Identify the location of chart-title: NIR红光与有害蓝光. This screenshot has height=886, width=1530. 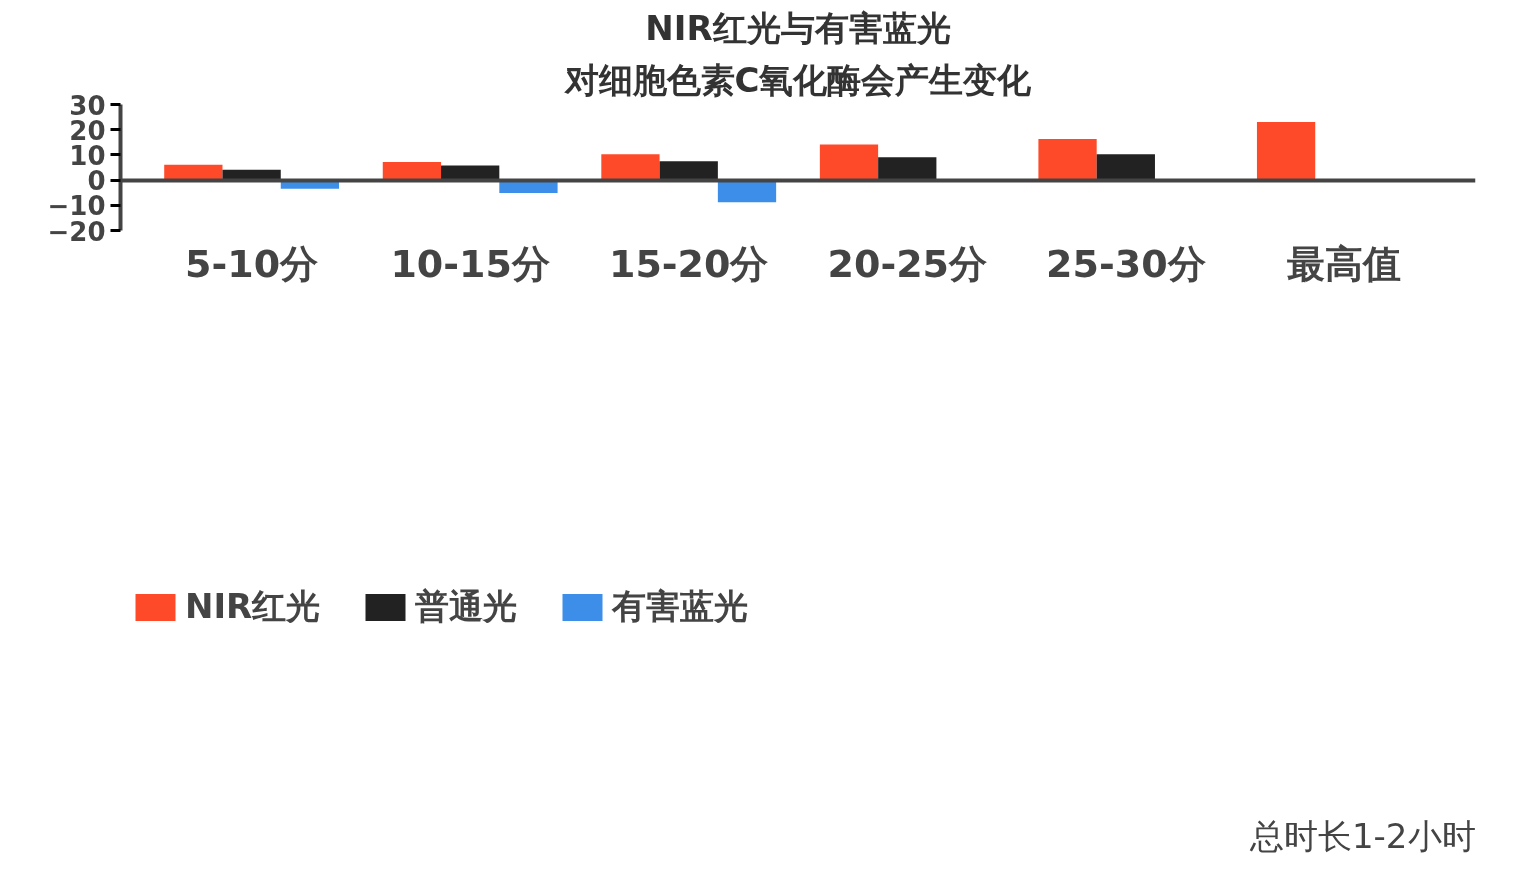
(798, 27).